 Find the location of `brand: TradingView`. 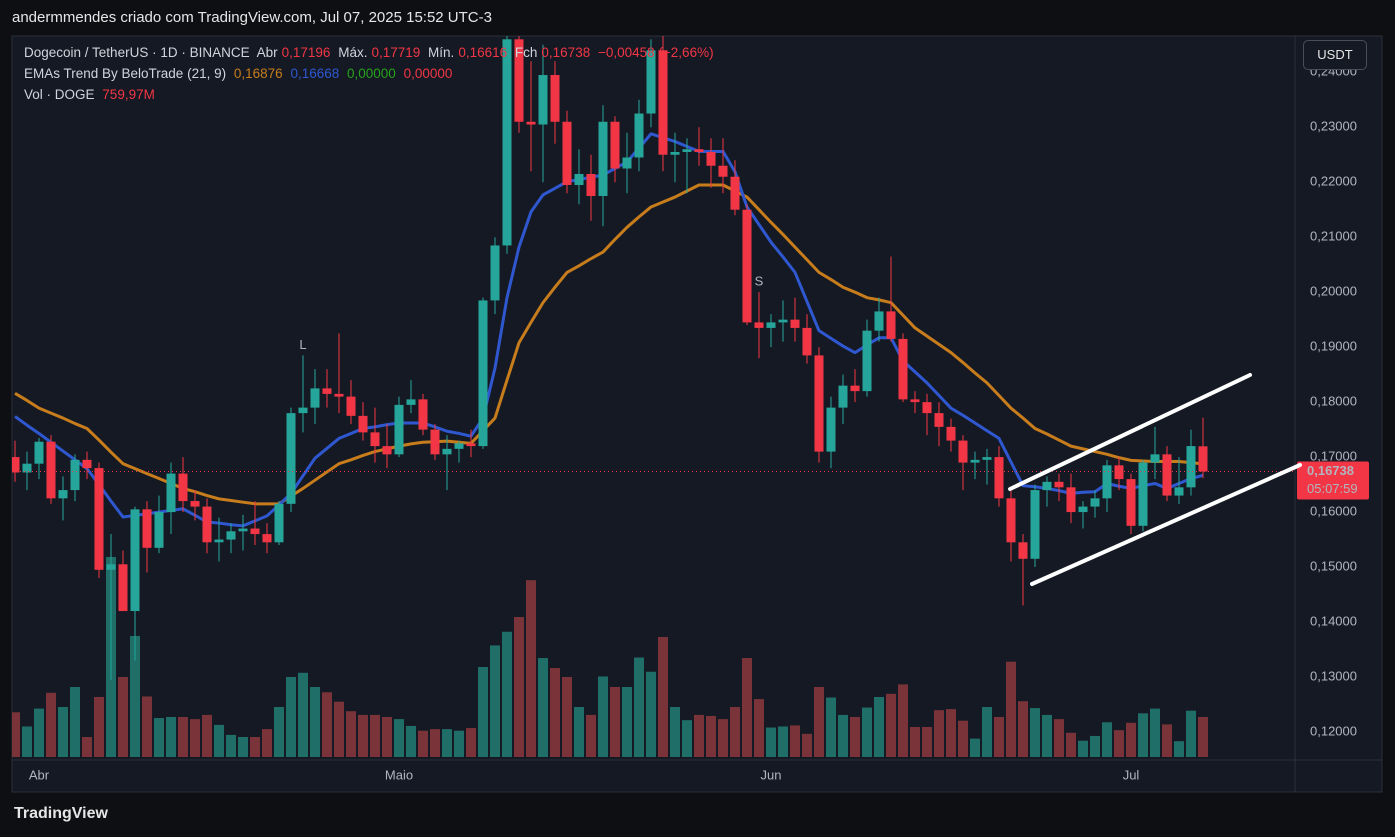

brand: TradingView is located at coordinates (61, 813).